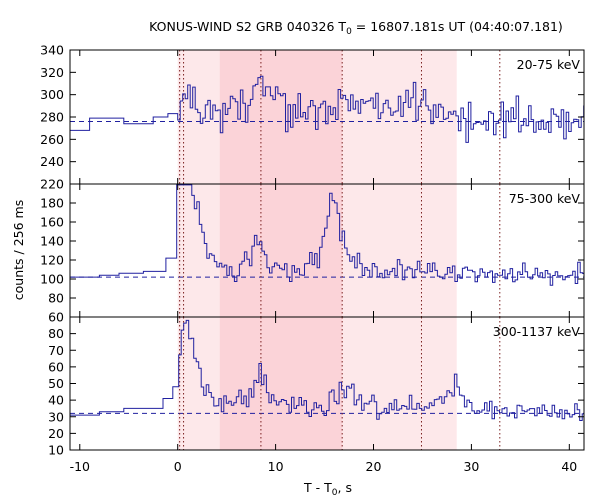 The image size is (600, 500). What do you see at coordinates (335, 493) in the screenshot?
I see `x-axis-label-subscript: 0` at bounding box center [335, 493].